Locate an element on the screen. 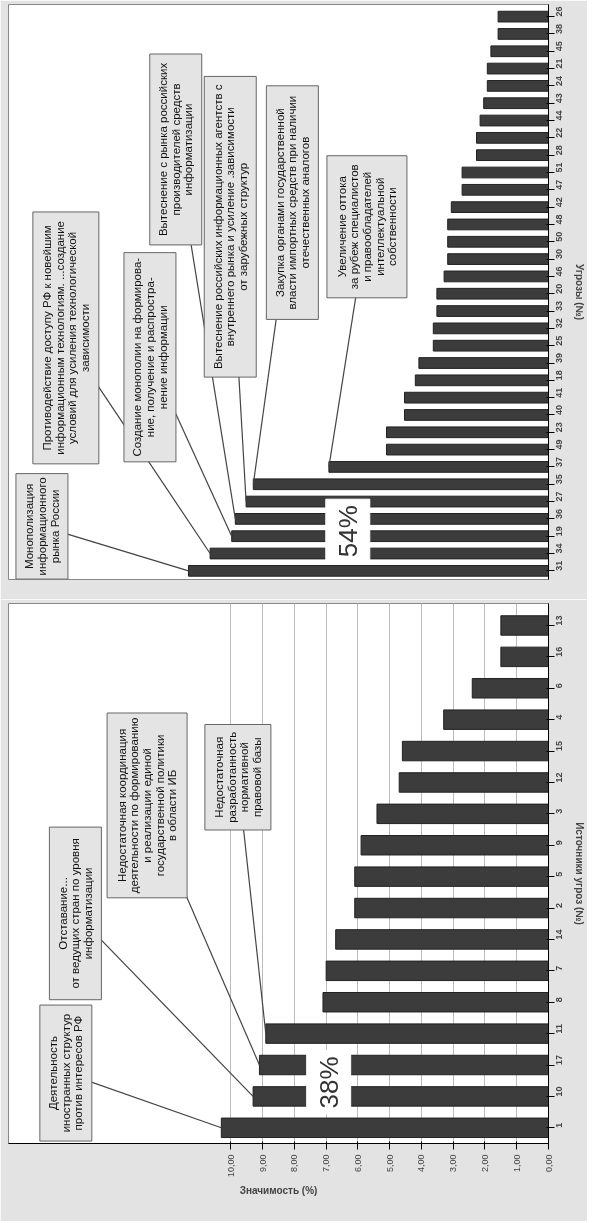 The height and width of the screenshot is (1223, 604). annotation: Отставание... от ведущих стран по уровня информатизации is located at coordinates (75, 913).